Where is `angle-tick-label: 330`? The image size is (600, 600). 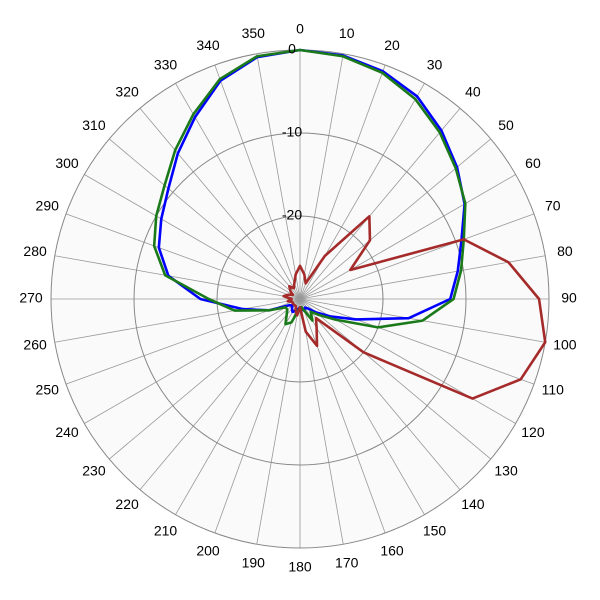 angle-tick-label: 330 is located at coordinates (166, 65).